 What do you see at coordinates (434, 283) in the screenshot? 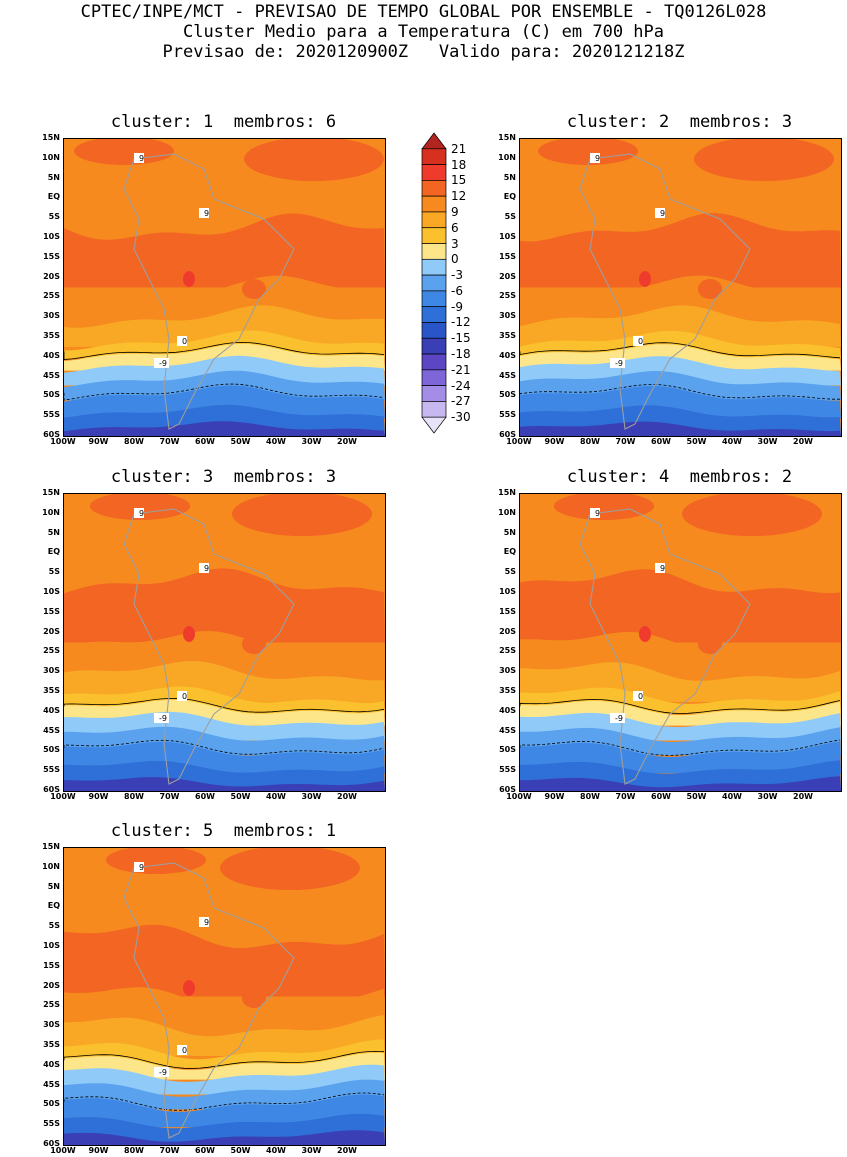
I see `colorbar` at bounding box center [434, 283].